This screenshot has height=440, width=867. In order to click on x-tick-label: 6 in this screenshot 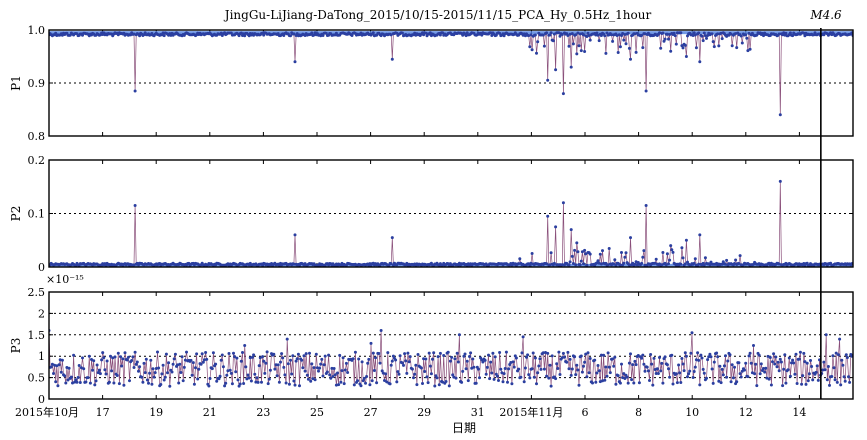, I will do `click(585, 412)`.